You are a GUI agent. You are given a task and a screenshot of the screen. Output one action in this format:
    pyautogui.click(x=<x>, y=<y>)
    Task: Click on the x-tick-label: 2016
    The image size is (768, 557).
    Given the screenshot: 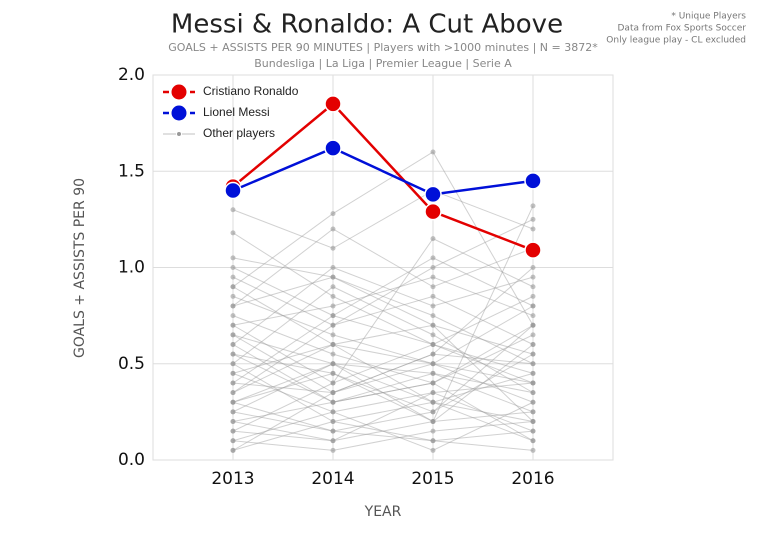 What is the action you would take?
    pyautogui.click(x=532, y=479)
    